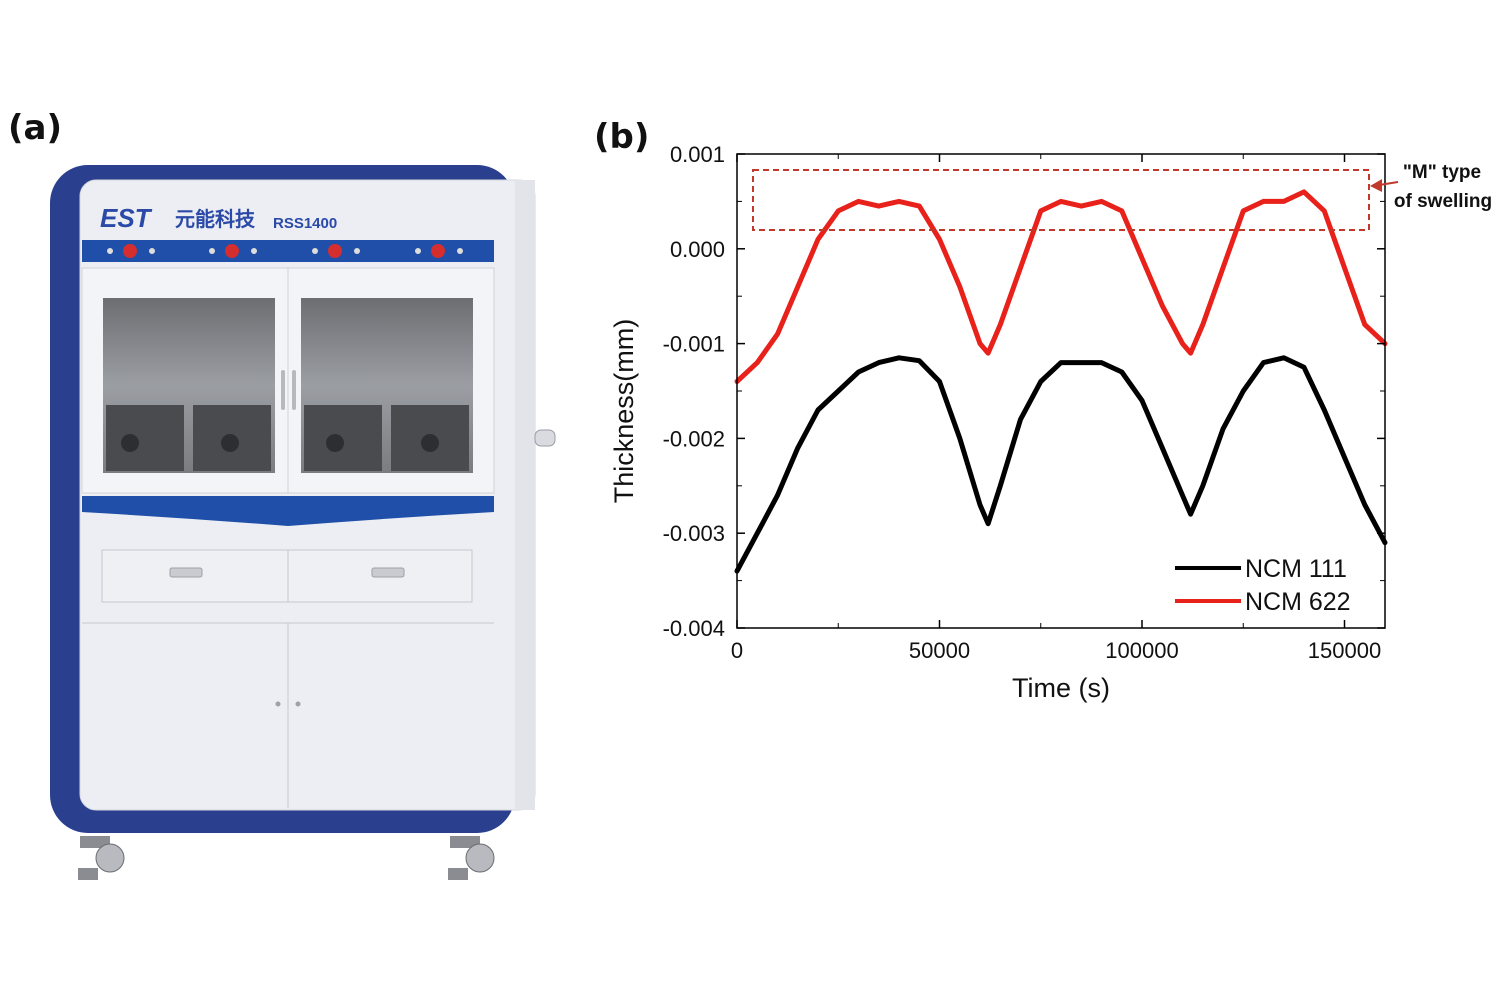 This screenshot has width=1500, height=1000. What do you see at coordinates (694, 533) in the screenshot?
I see `y-tick-label: -0.003` at bounding box center [694, 533].